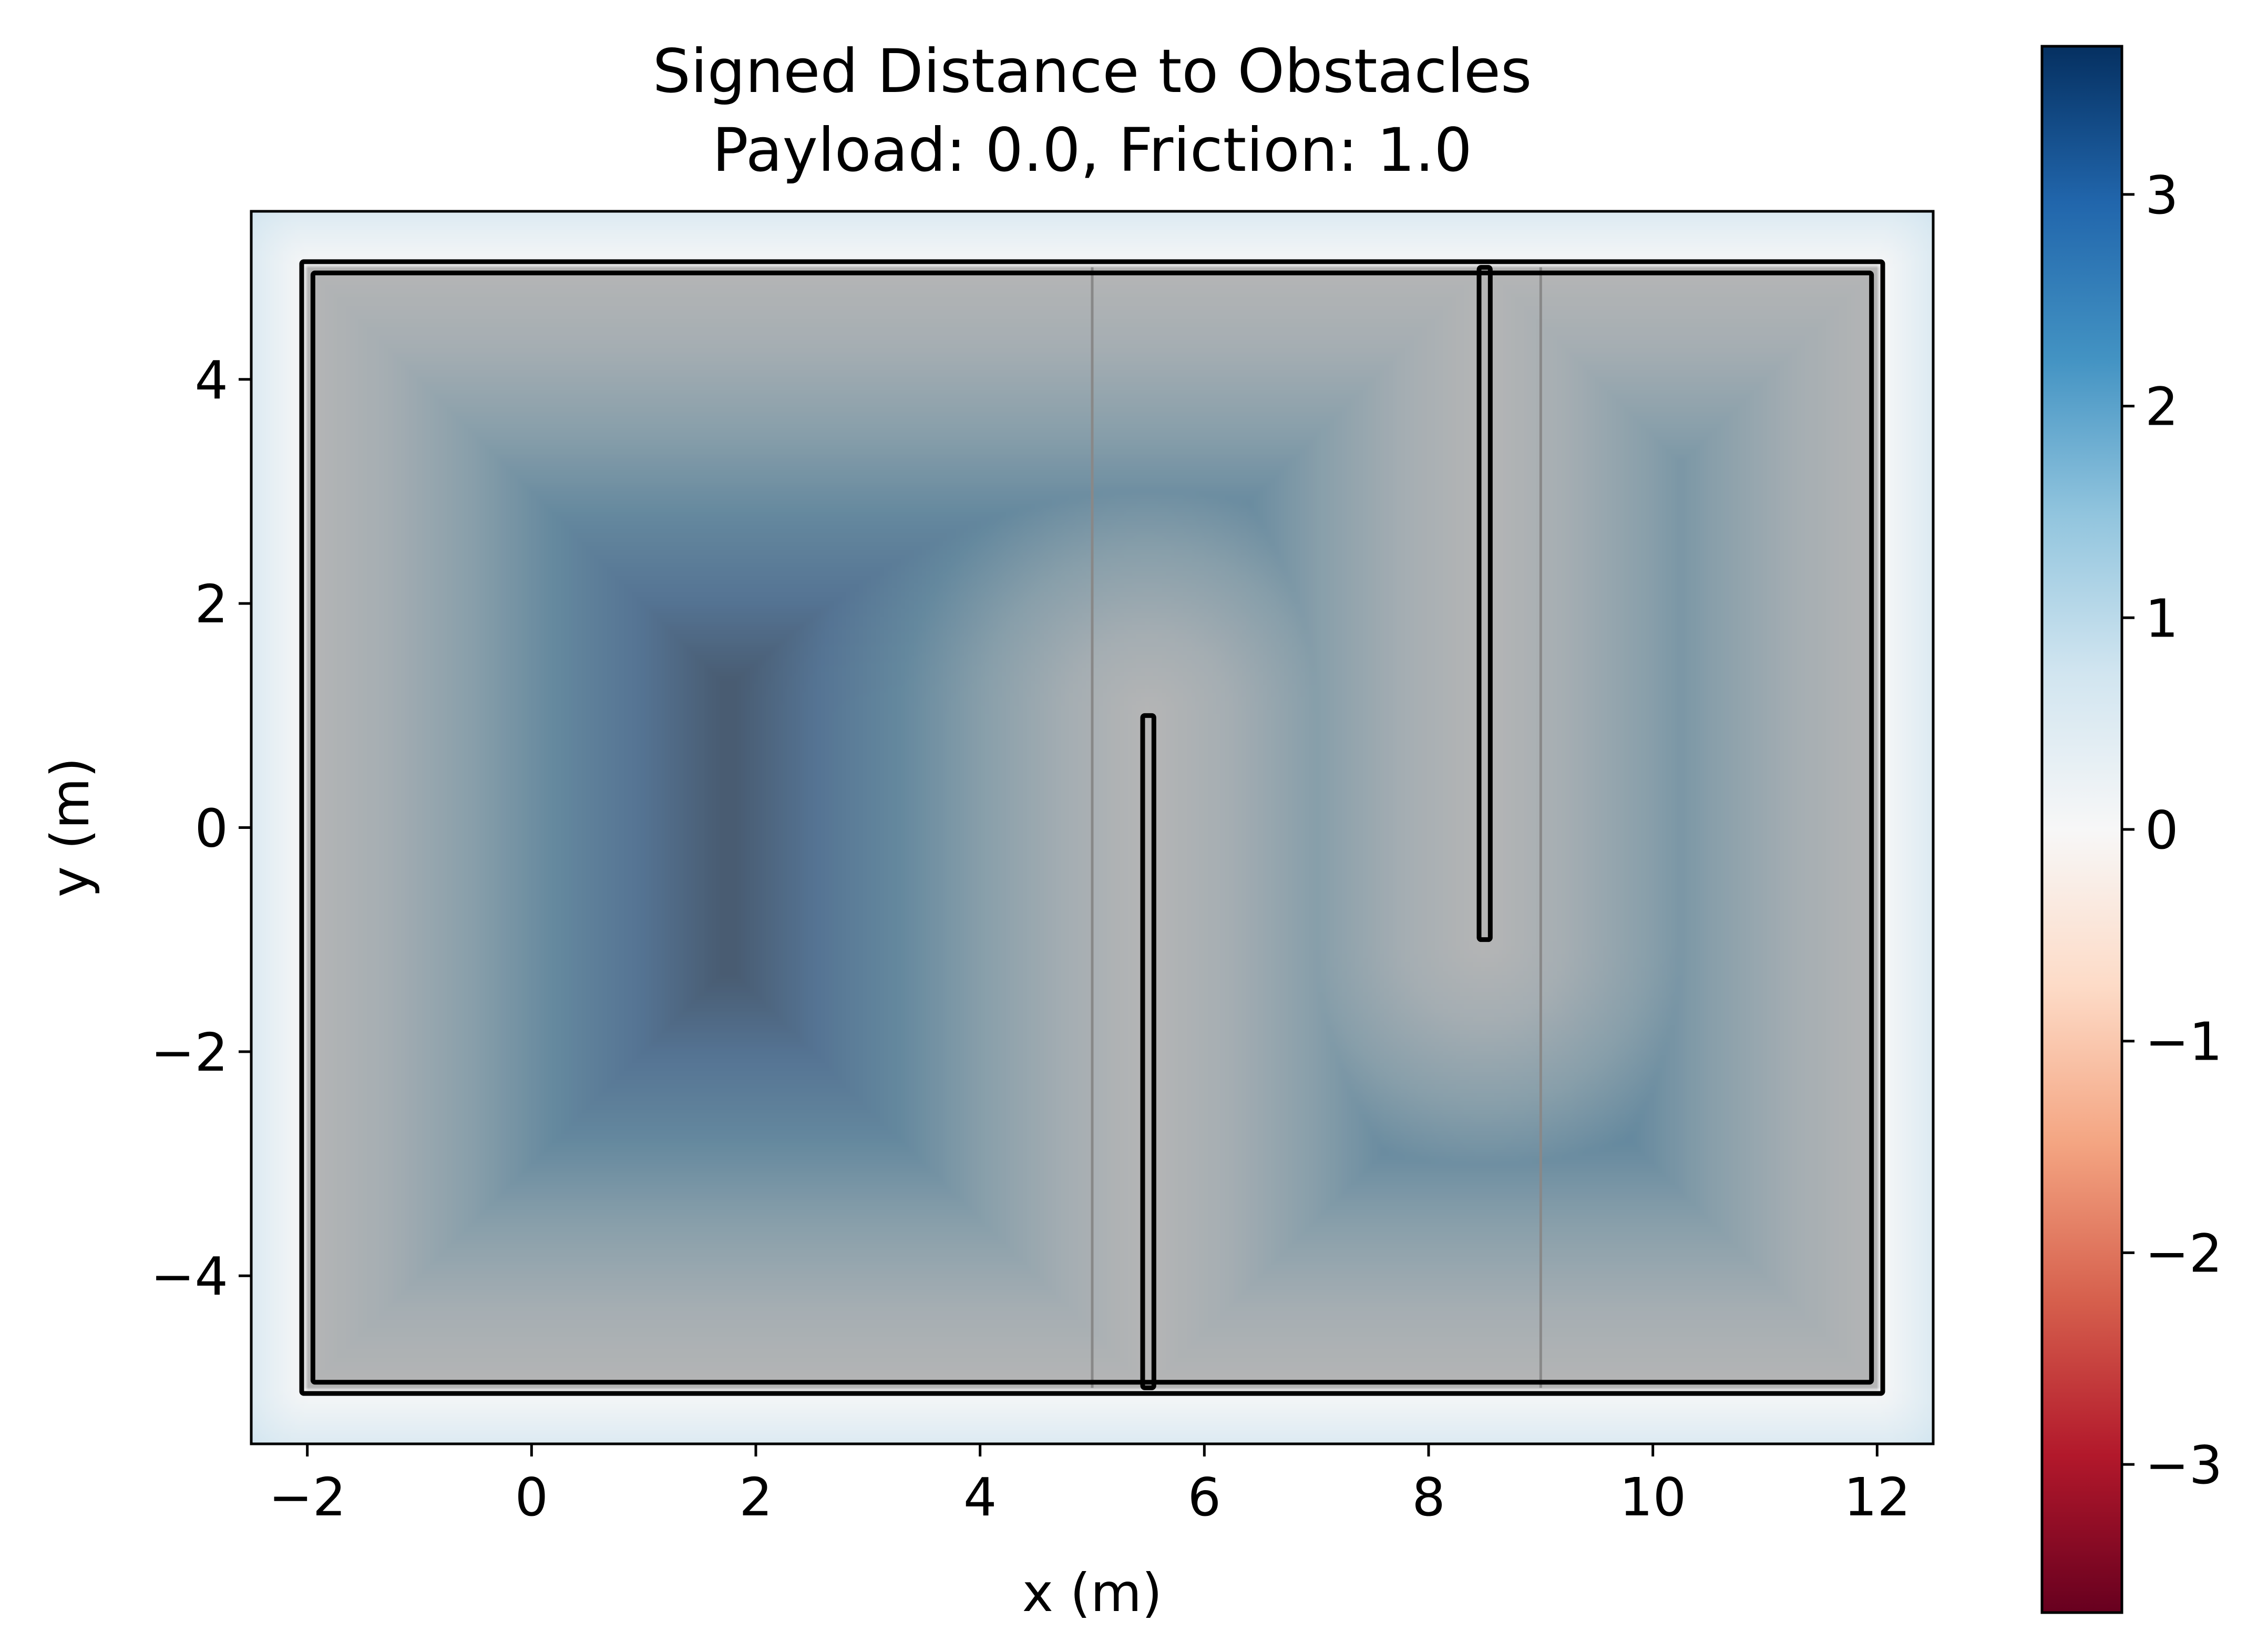  I want to click on y-axis-ticks: −4 −2 0 2 4, so click(201, 828).